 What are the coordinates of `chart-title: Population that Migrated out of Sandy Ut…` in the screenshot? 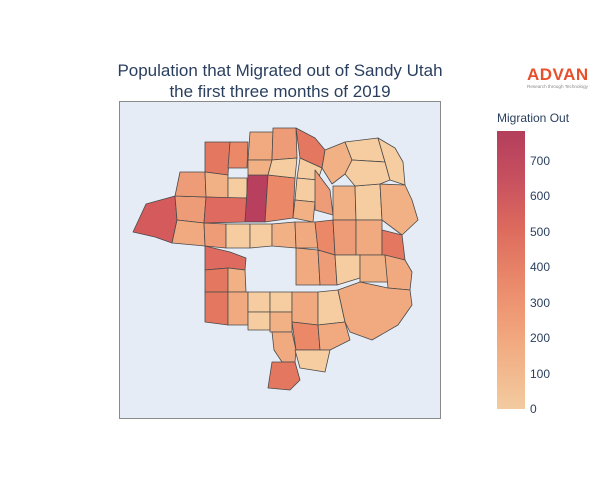 It's located at (280, 81).